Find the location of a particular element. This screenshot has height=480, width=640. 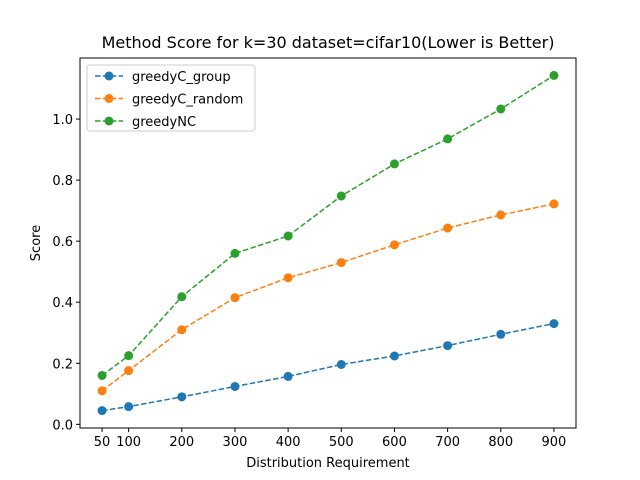

x-tick-label: 400 is located at coordinates (288, 442).